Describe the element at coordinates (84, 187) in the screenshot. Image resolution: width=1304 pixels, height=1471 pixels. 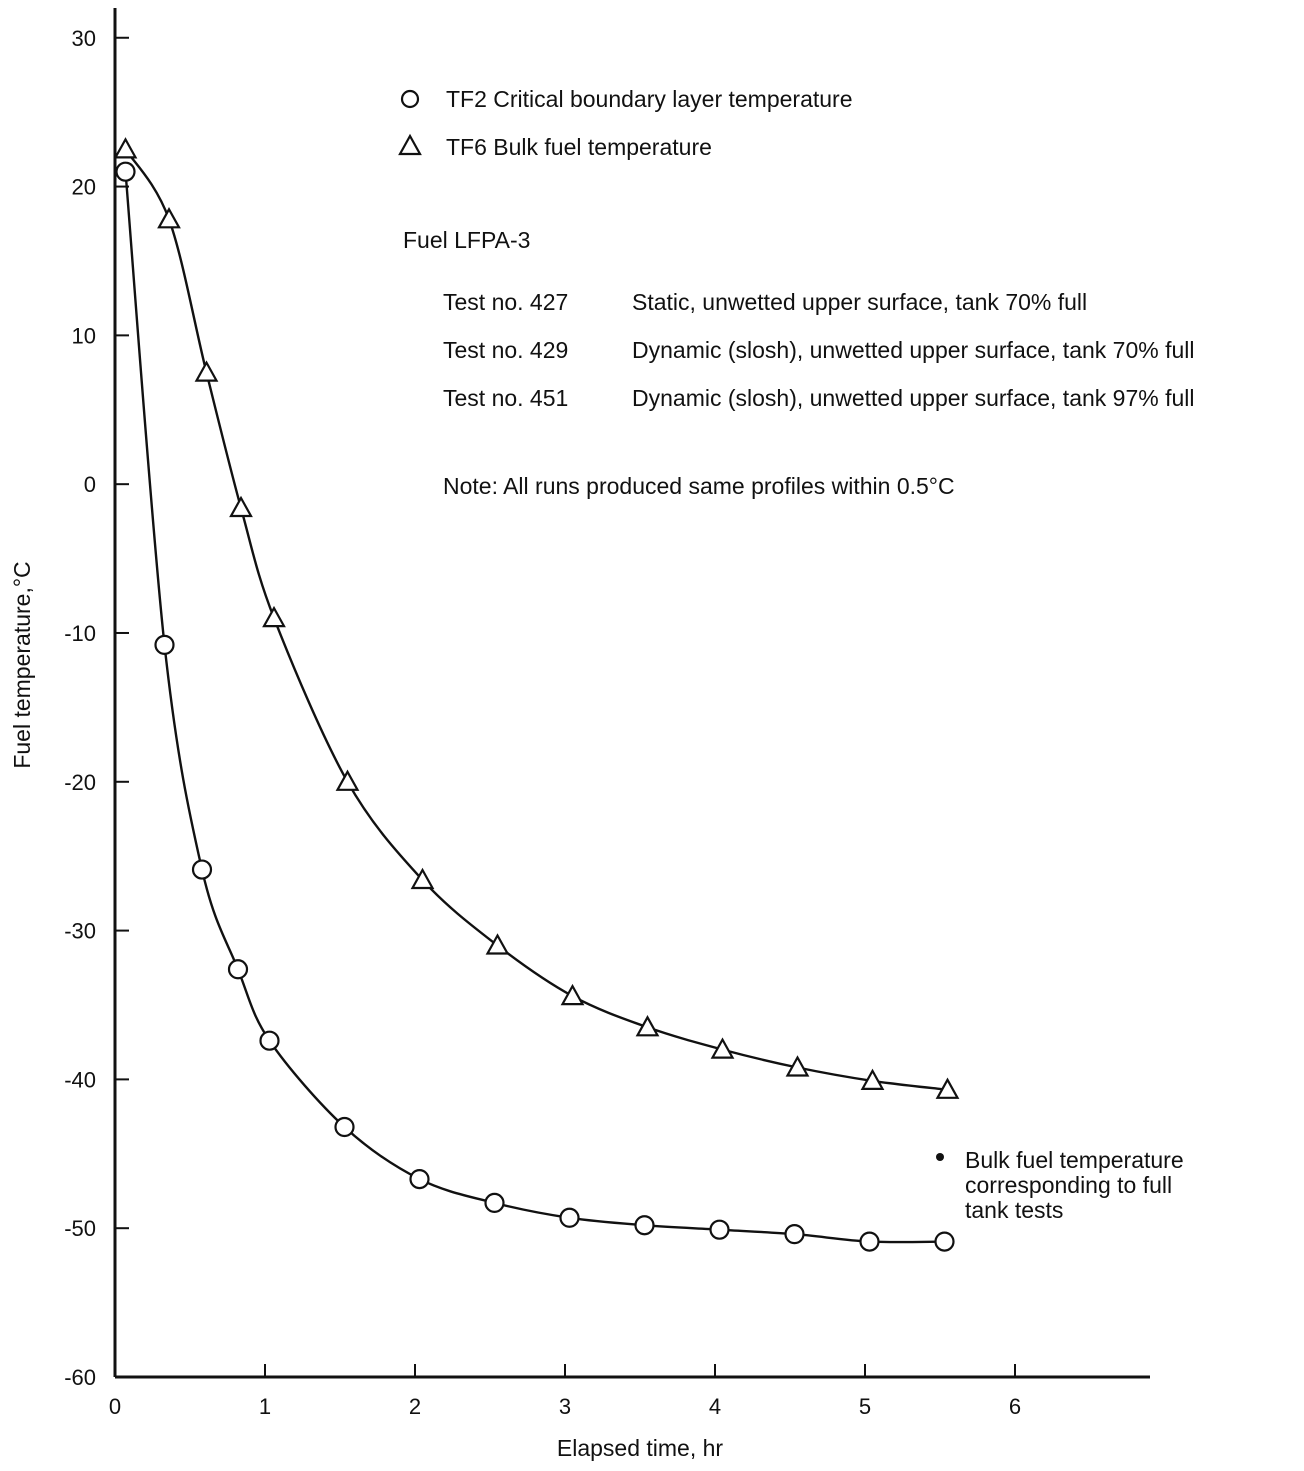
I see `y-tick-label: 20` at that location.